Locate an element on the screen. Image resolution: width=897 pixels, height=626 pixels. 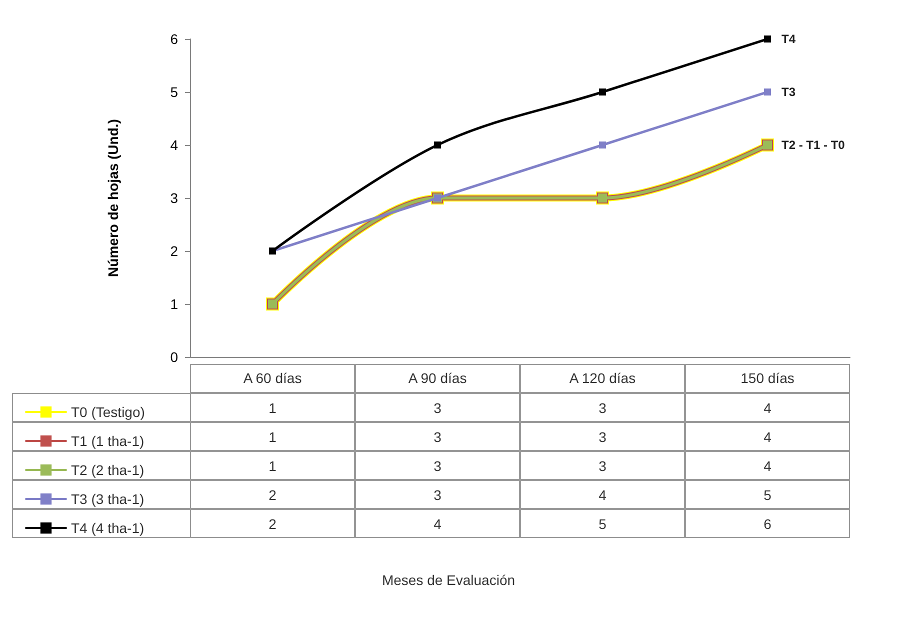
x-tick-label: 150 días is located at coordinates (767, 378).